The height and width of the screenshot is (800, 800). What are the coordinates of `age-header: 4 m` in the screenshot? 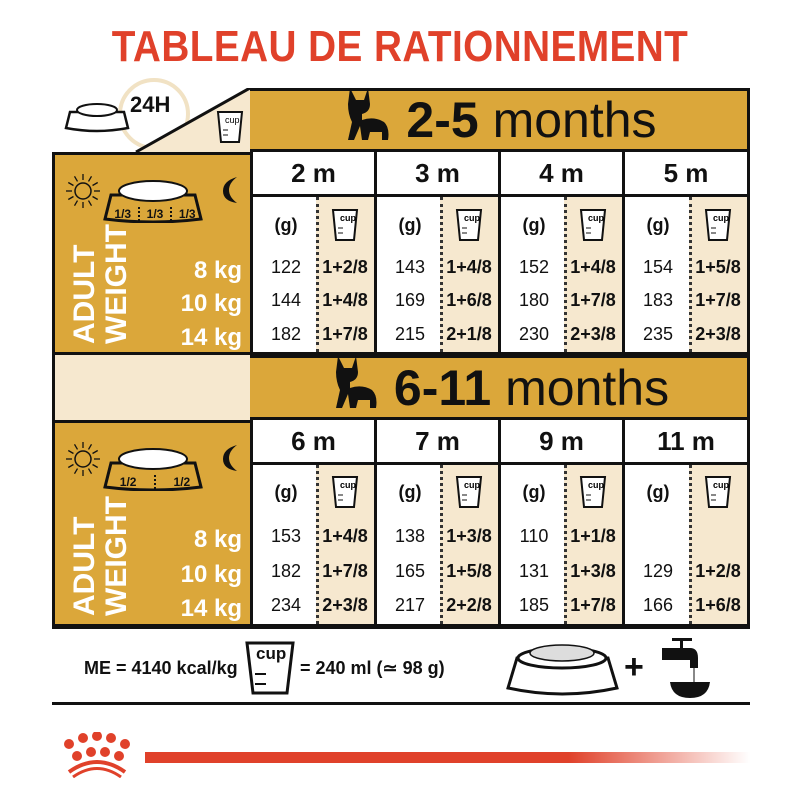 It's located at (561, 174).